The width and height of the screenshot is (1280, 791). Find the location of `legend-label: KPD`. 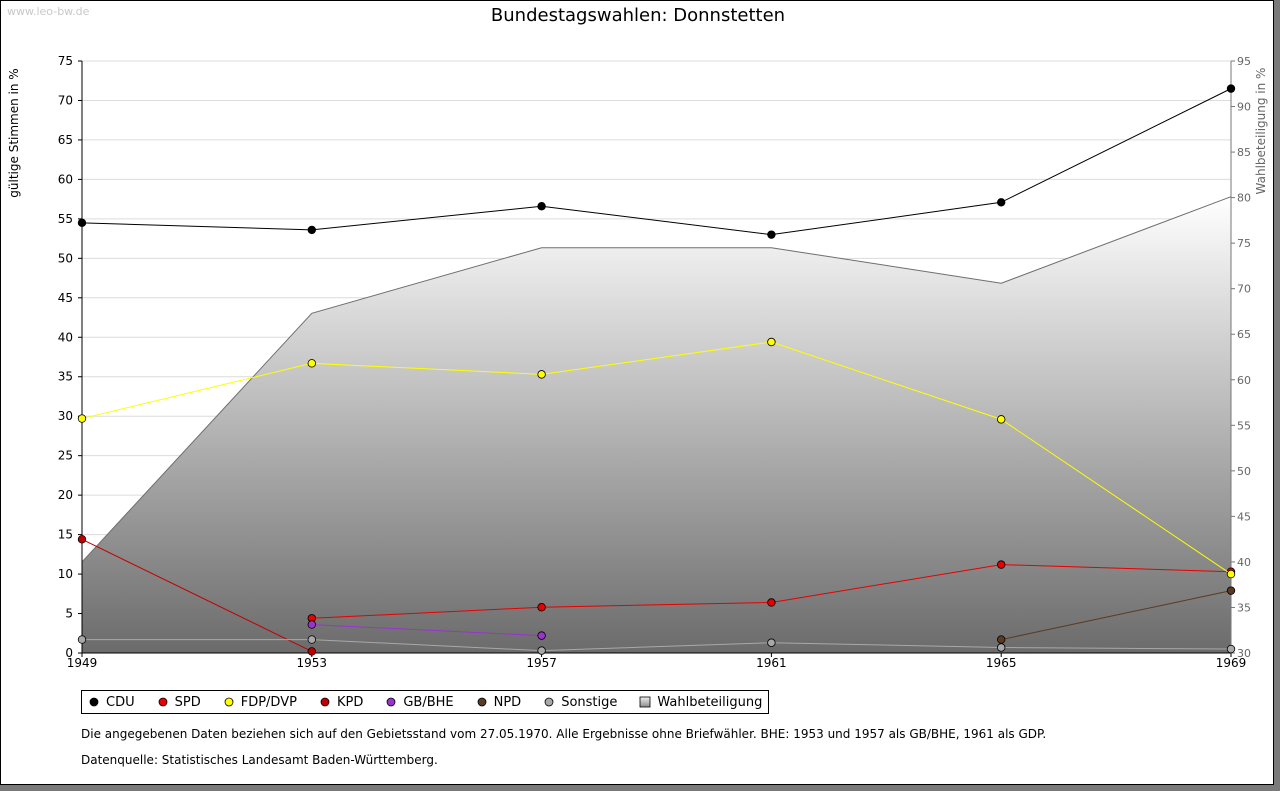

legend-label: KPD is located at coordinates (350, 702).